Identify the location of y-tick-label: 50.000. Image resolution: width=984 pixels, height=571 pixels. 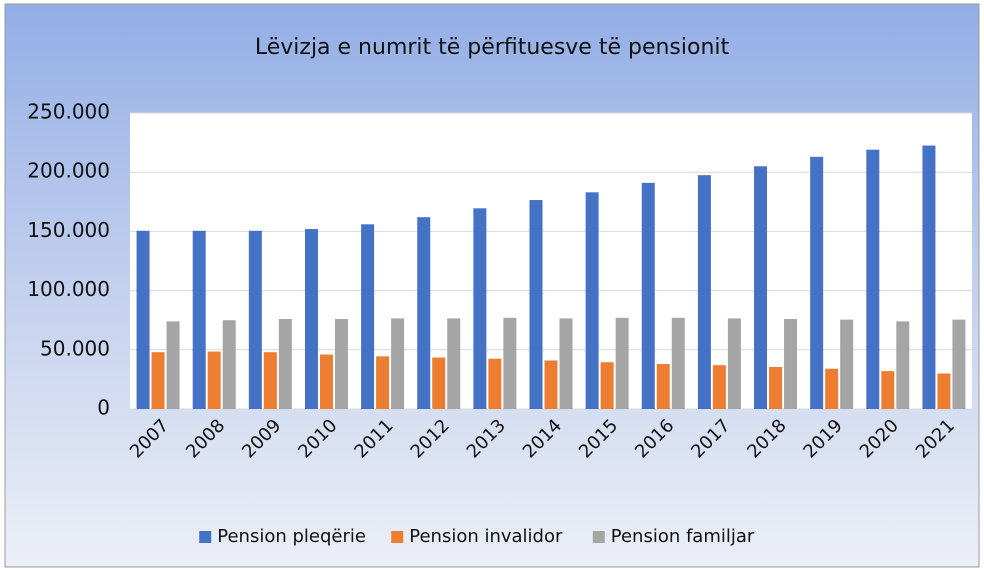
(75, 348).